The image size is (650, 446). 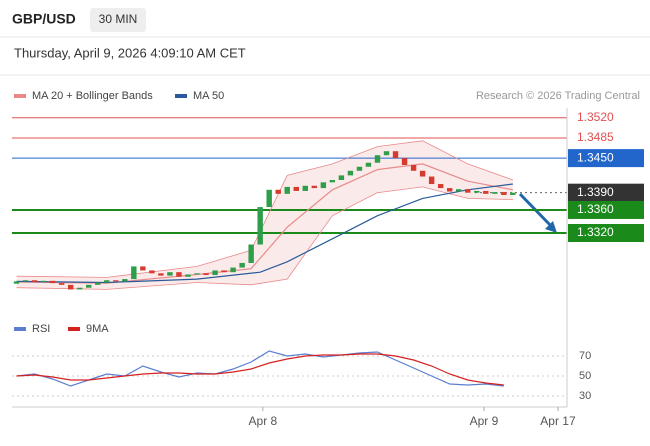 What do you see at coordinates (595, 192) in the screenshot?
I see `level-label: 1.3390` at bounding box center [595, 192].